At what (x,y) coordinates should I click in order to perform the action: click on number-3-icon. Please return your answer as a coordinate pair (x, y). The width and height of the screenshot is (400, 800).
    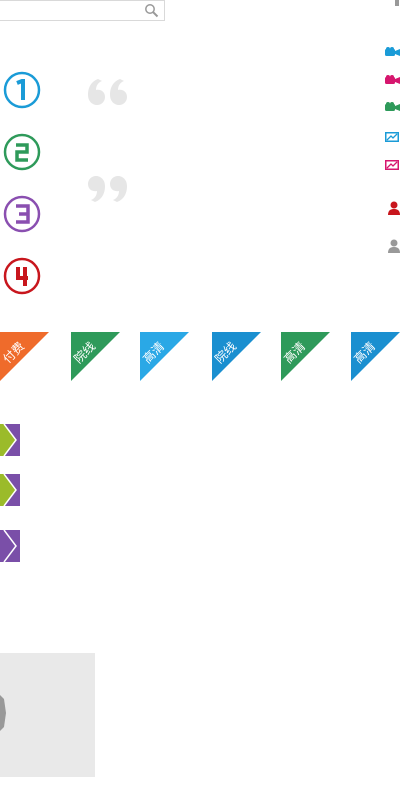
    Looking at the image, I should click on (22, 214).